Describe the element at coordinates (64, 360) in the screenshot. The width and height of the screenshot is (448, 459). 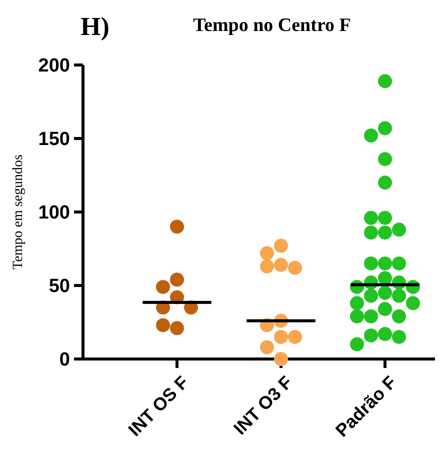
I see `y-tick-label: 0` at that location.